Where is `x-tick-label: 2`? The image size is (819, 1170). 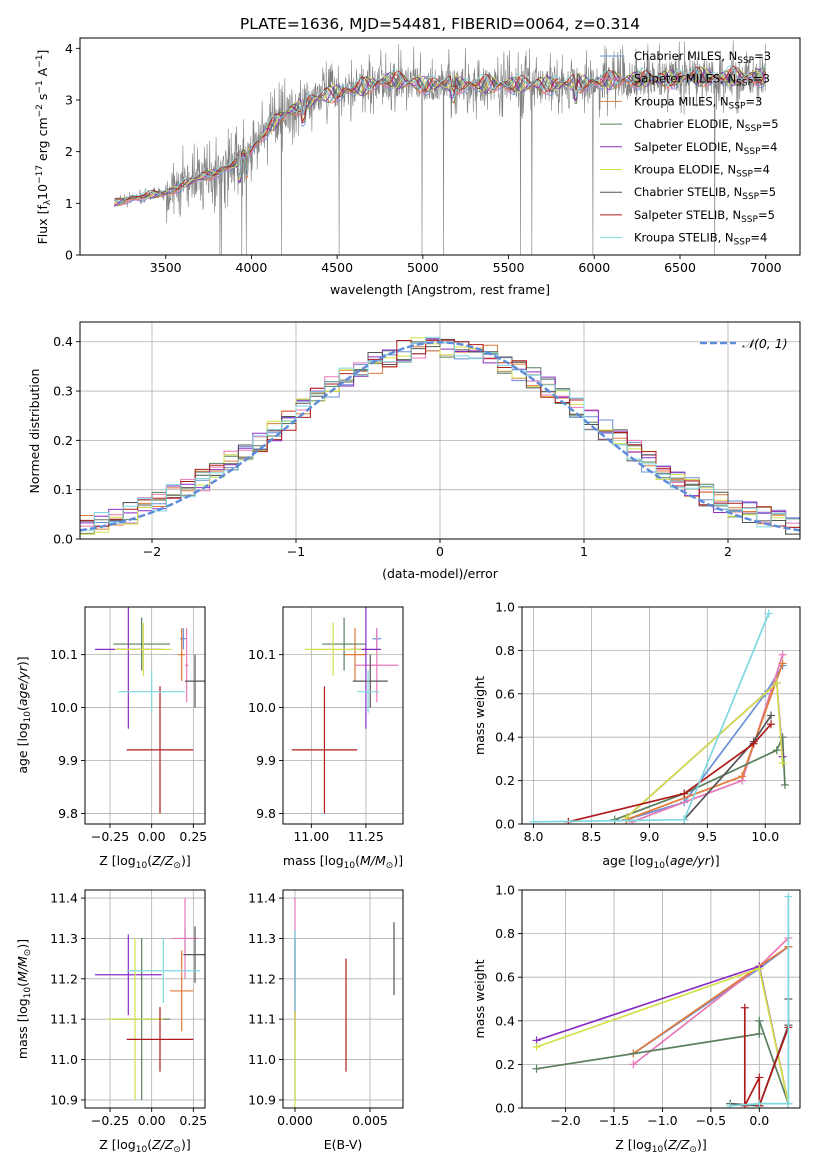 x-tick-label: 2 is located at coordinates (728, 551).